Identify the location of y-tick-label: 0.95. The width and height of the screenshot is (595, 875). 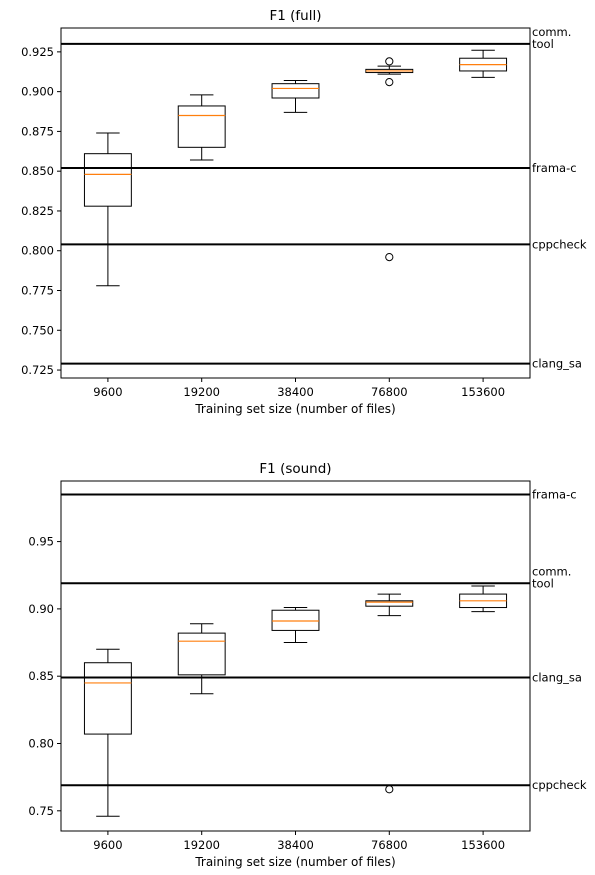
(41, 542).